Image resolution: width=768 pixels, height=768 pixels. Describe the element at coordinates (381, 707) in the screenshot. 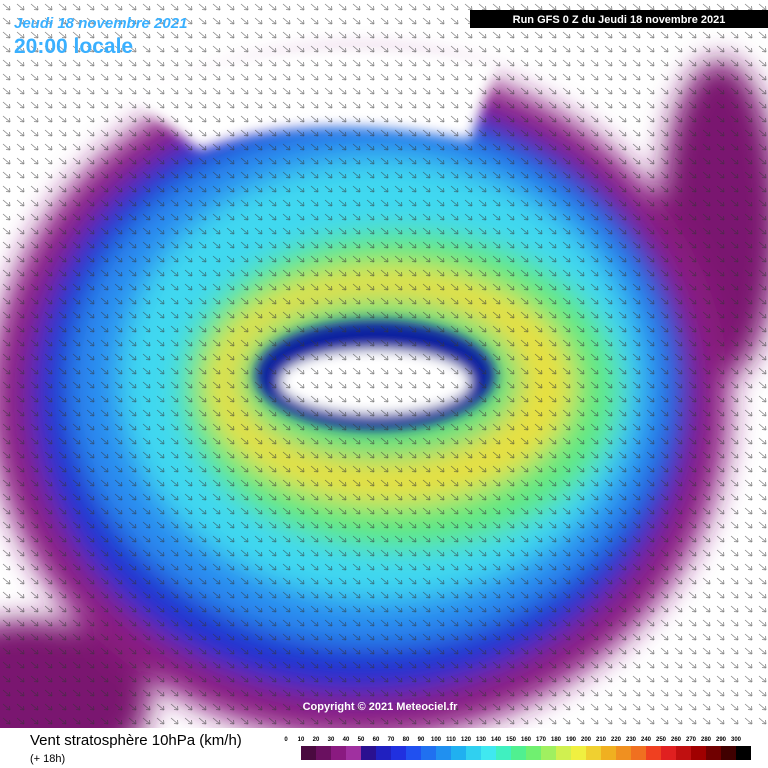

I see `copyright: Copyright © 2021 Meteociel.fr` at that location.